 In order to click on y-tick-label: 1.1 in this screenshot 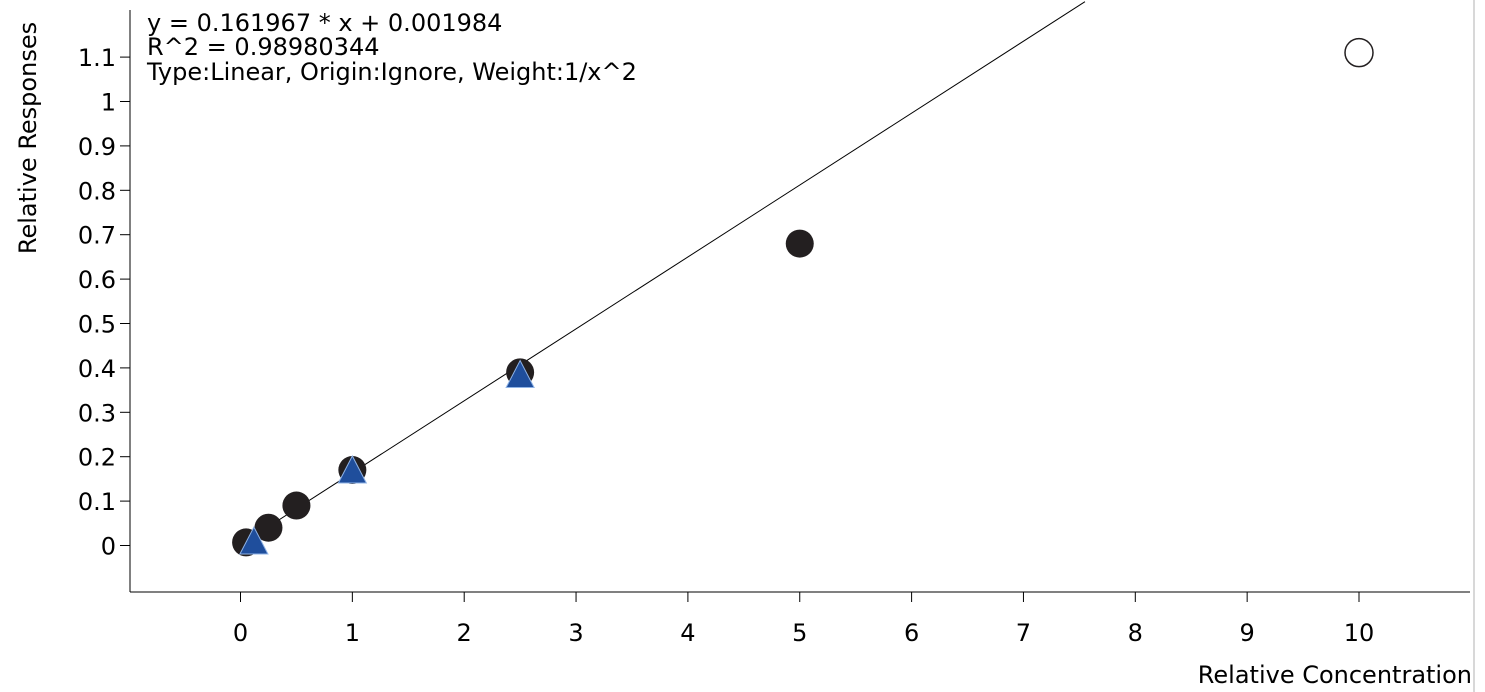, I will do `click(97, 58)`.